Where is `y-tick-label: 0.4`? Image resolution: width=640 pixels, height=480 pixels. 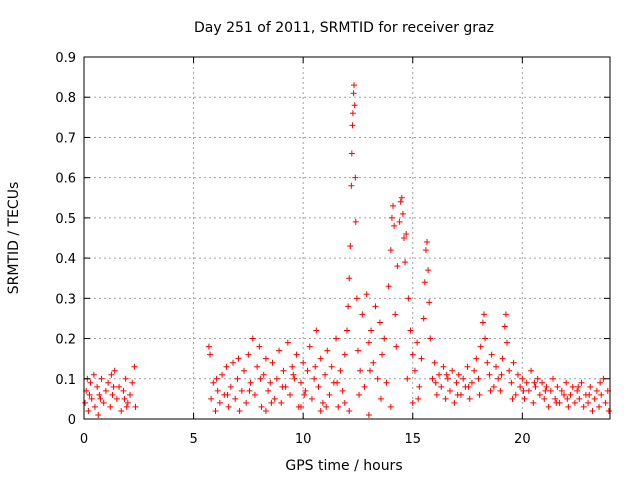
y-tick-label: 0.4 is located at coordinates (65, 259).